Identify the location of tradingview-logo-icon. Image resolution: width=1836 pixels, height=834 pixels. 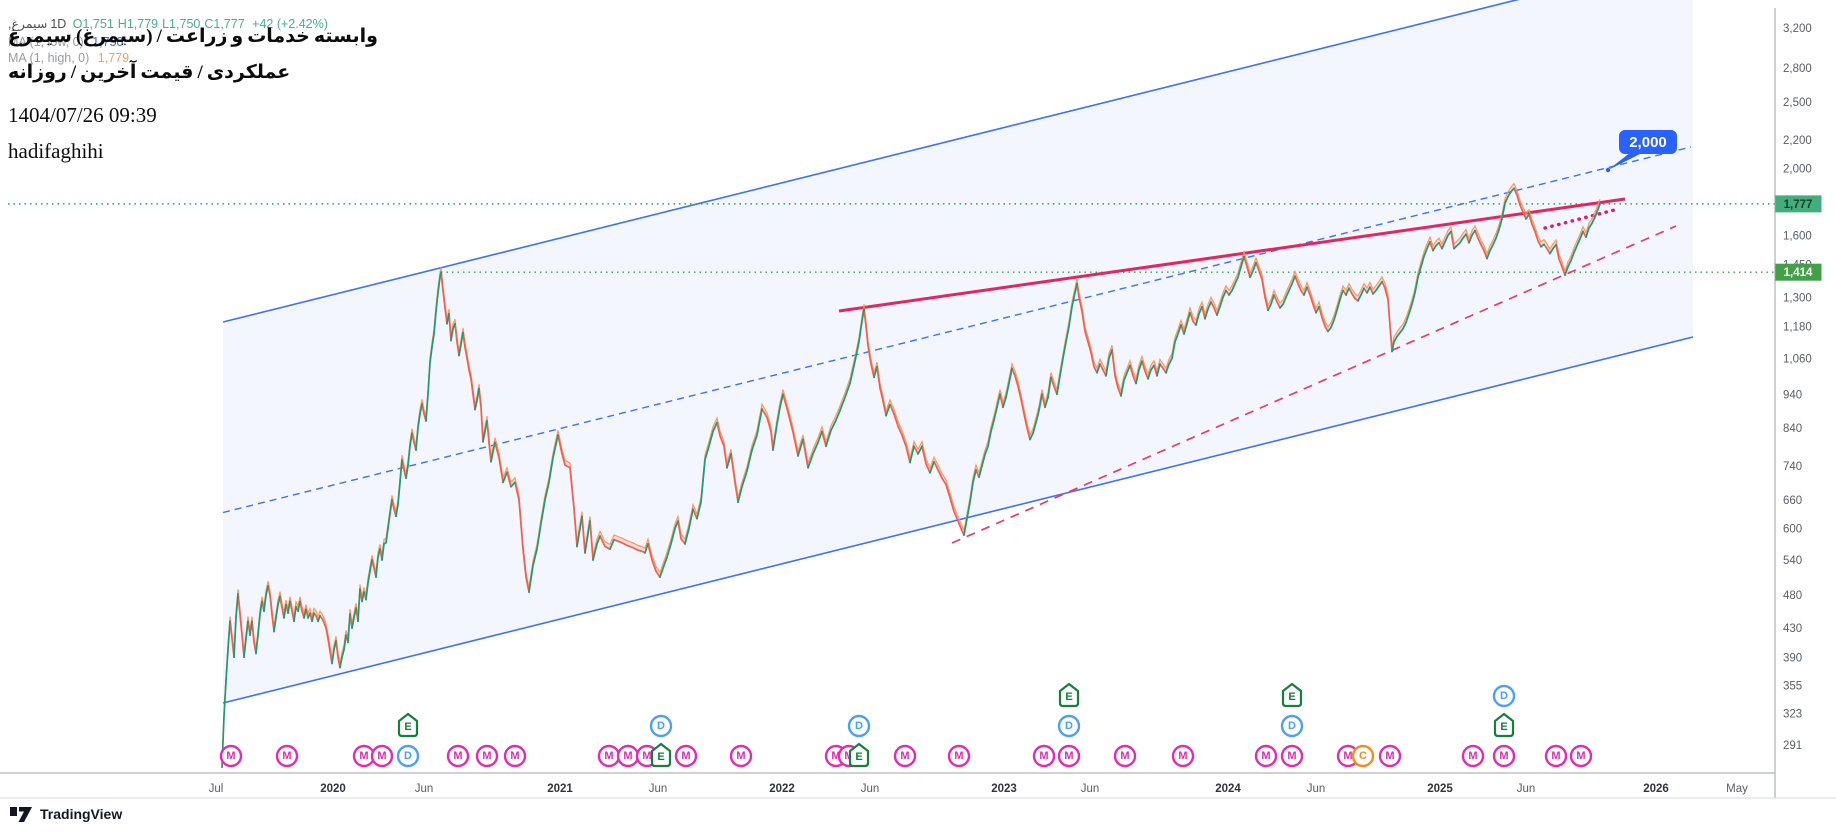
(21, 814).